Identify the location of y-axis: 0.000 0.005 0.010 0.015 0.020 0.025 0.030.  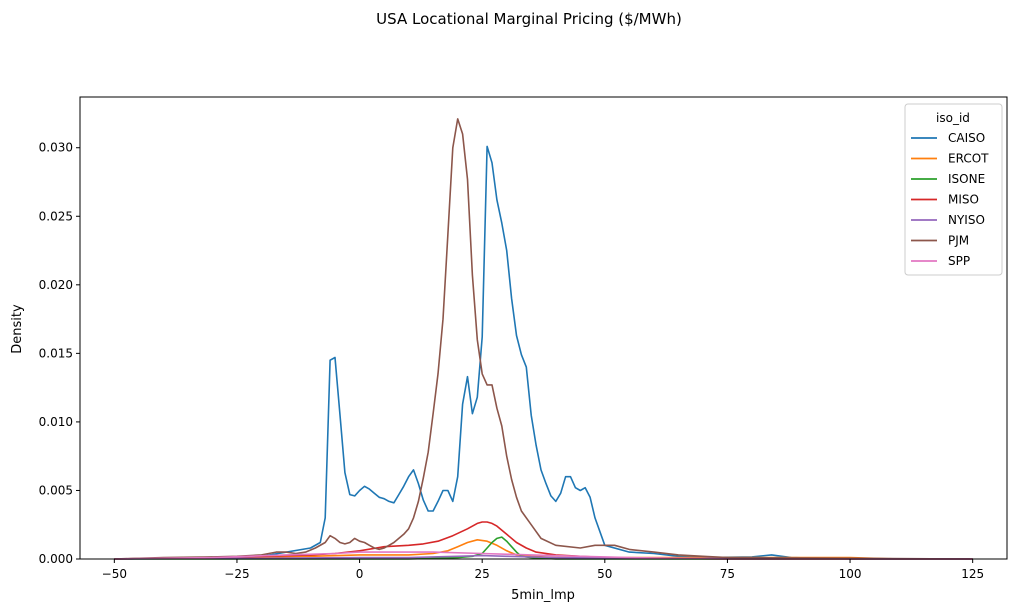
(59, 353).